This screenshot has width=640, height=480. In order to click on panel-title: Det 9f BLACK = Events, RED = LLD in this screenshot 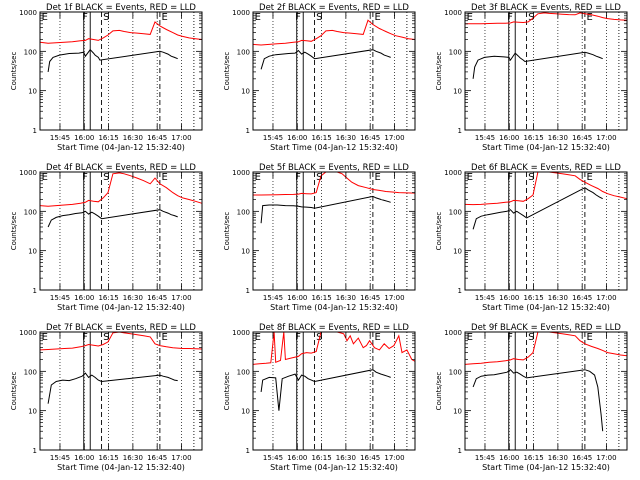, I will do `click(546, 328)`.